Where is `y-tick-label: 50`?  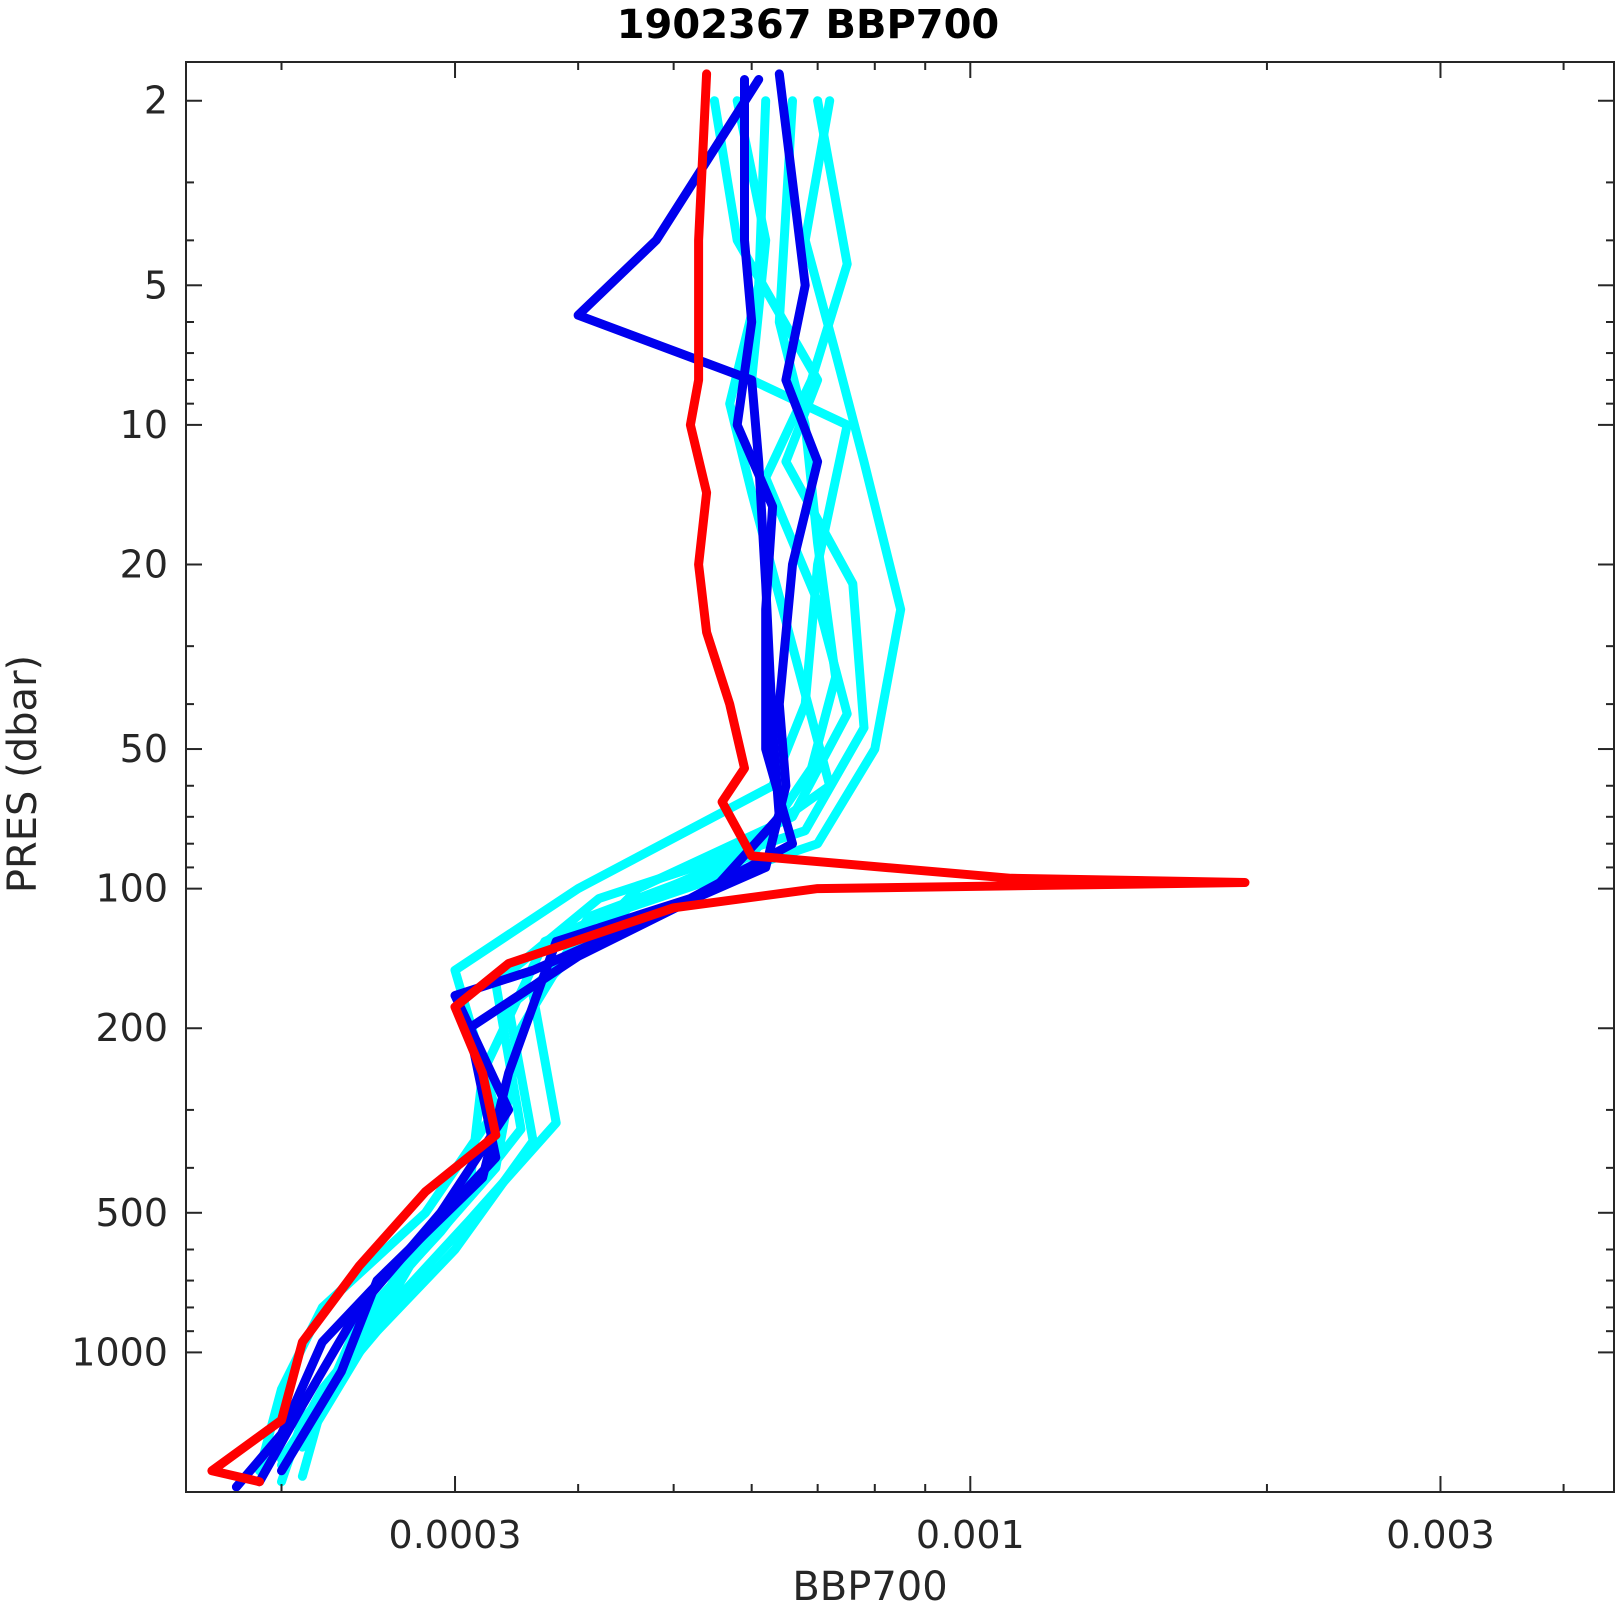 y-tick-label: 50 is located at coordinates (144, 749).